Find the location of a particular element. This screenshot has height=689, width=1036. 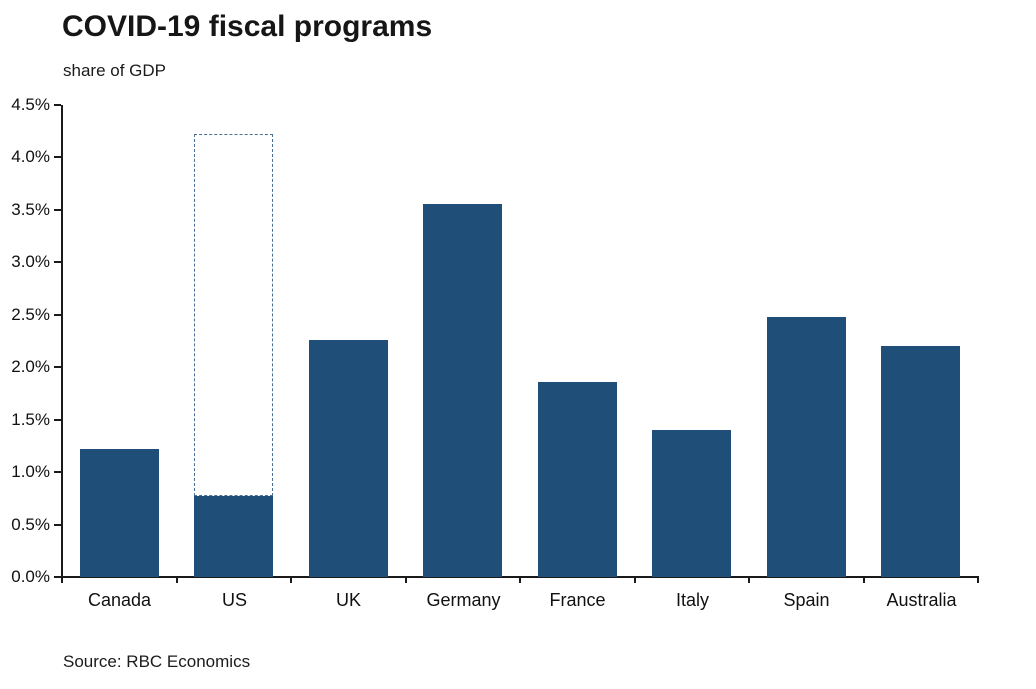

chart-source: Source: RBC Economics is located at coordinates (157, 661).